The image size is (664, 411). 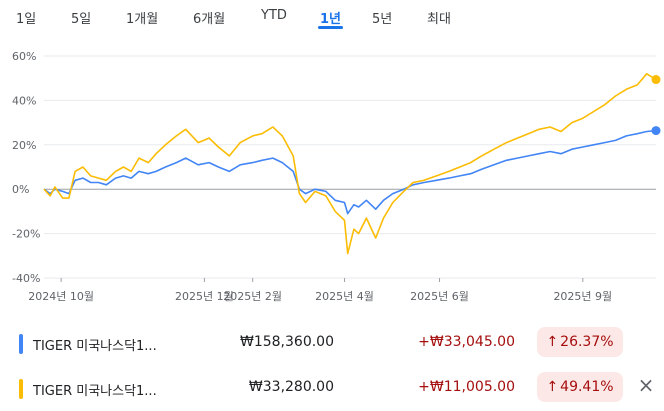 What do you see at coordinates (26, 19) in the screenshot?
I see `tab-1d: 1일` at bounding box center [26, 19].